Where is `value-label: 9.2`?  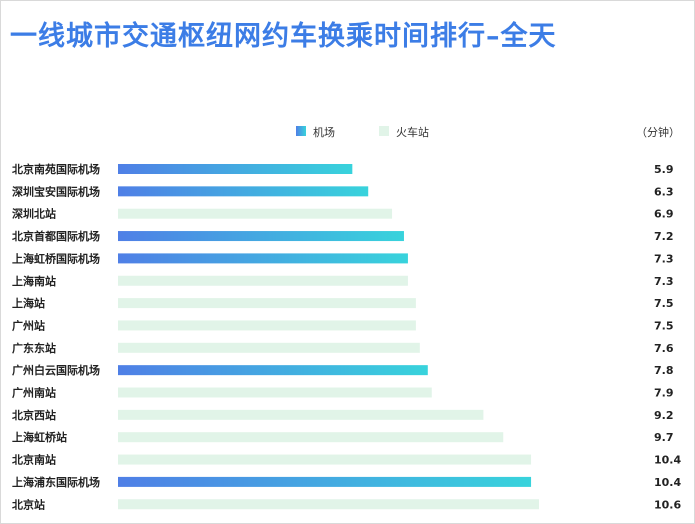
value-label: 9.2 is located at coordinates (664, 415).